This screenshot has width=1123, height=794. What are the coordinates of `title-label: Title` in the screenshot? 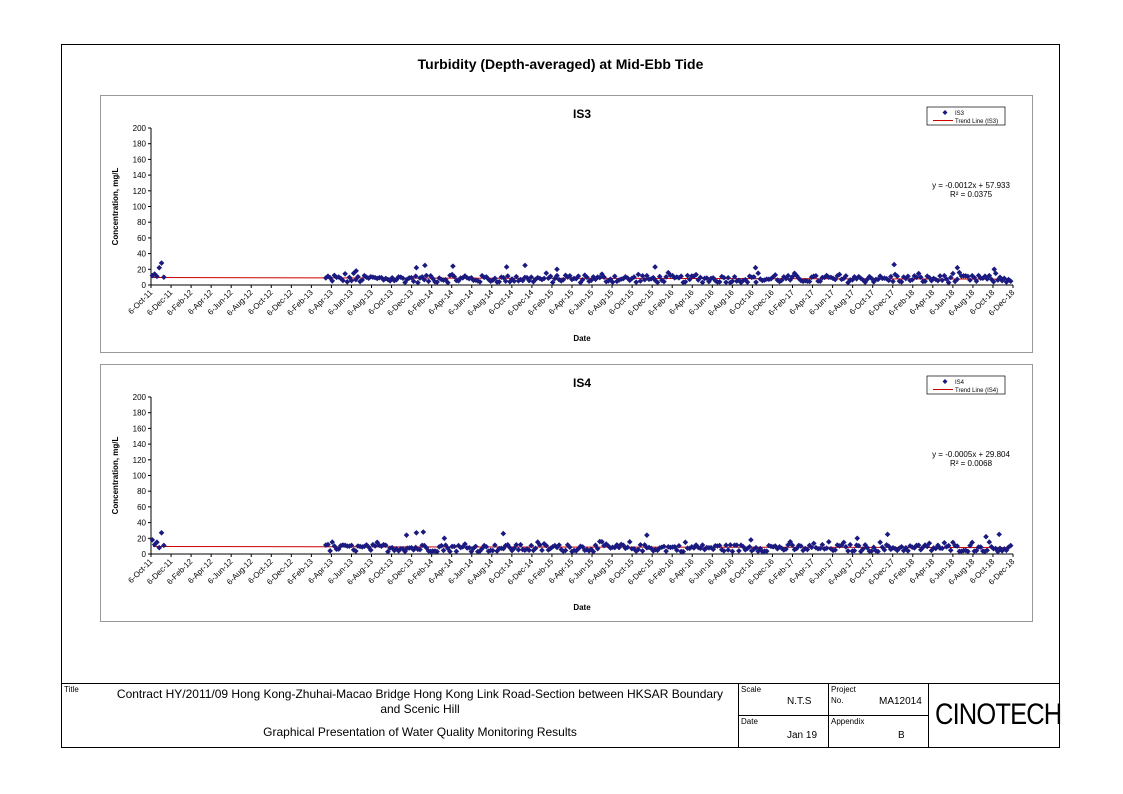 It's located at (71, 689).